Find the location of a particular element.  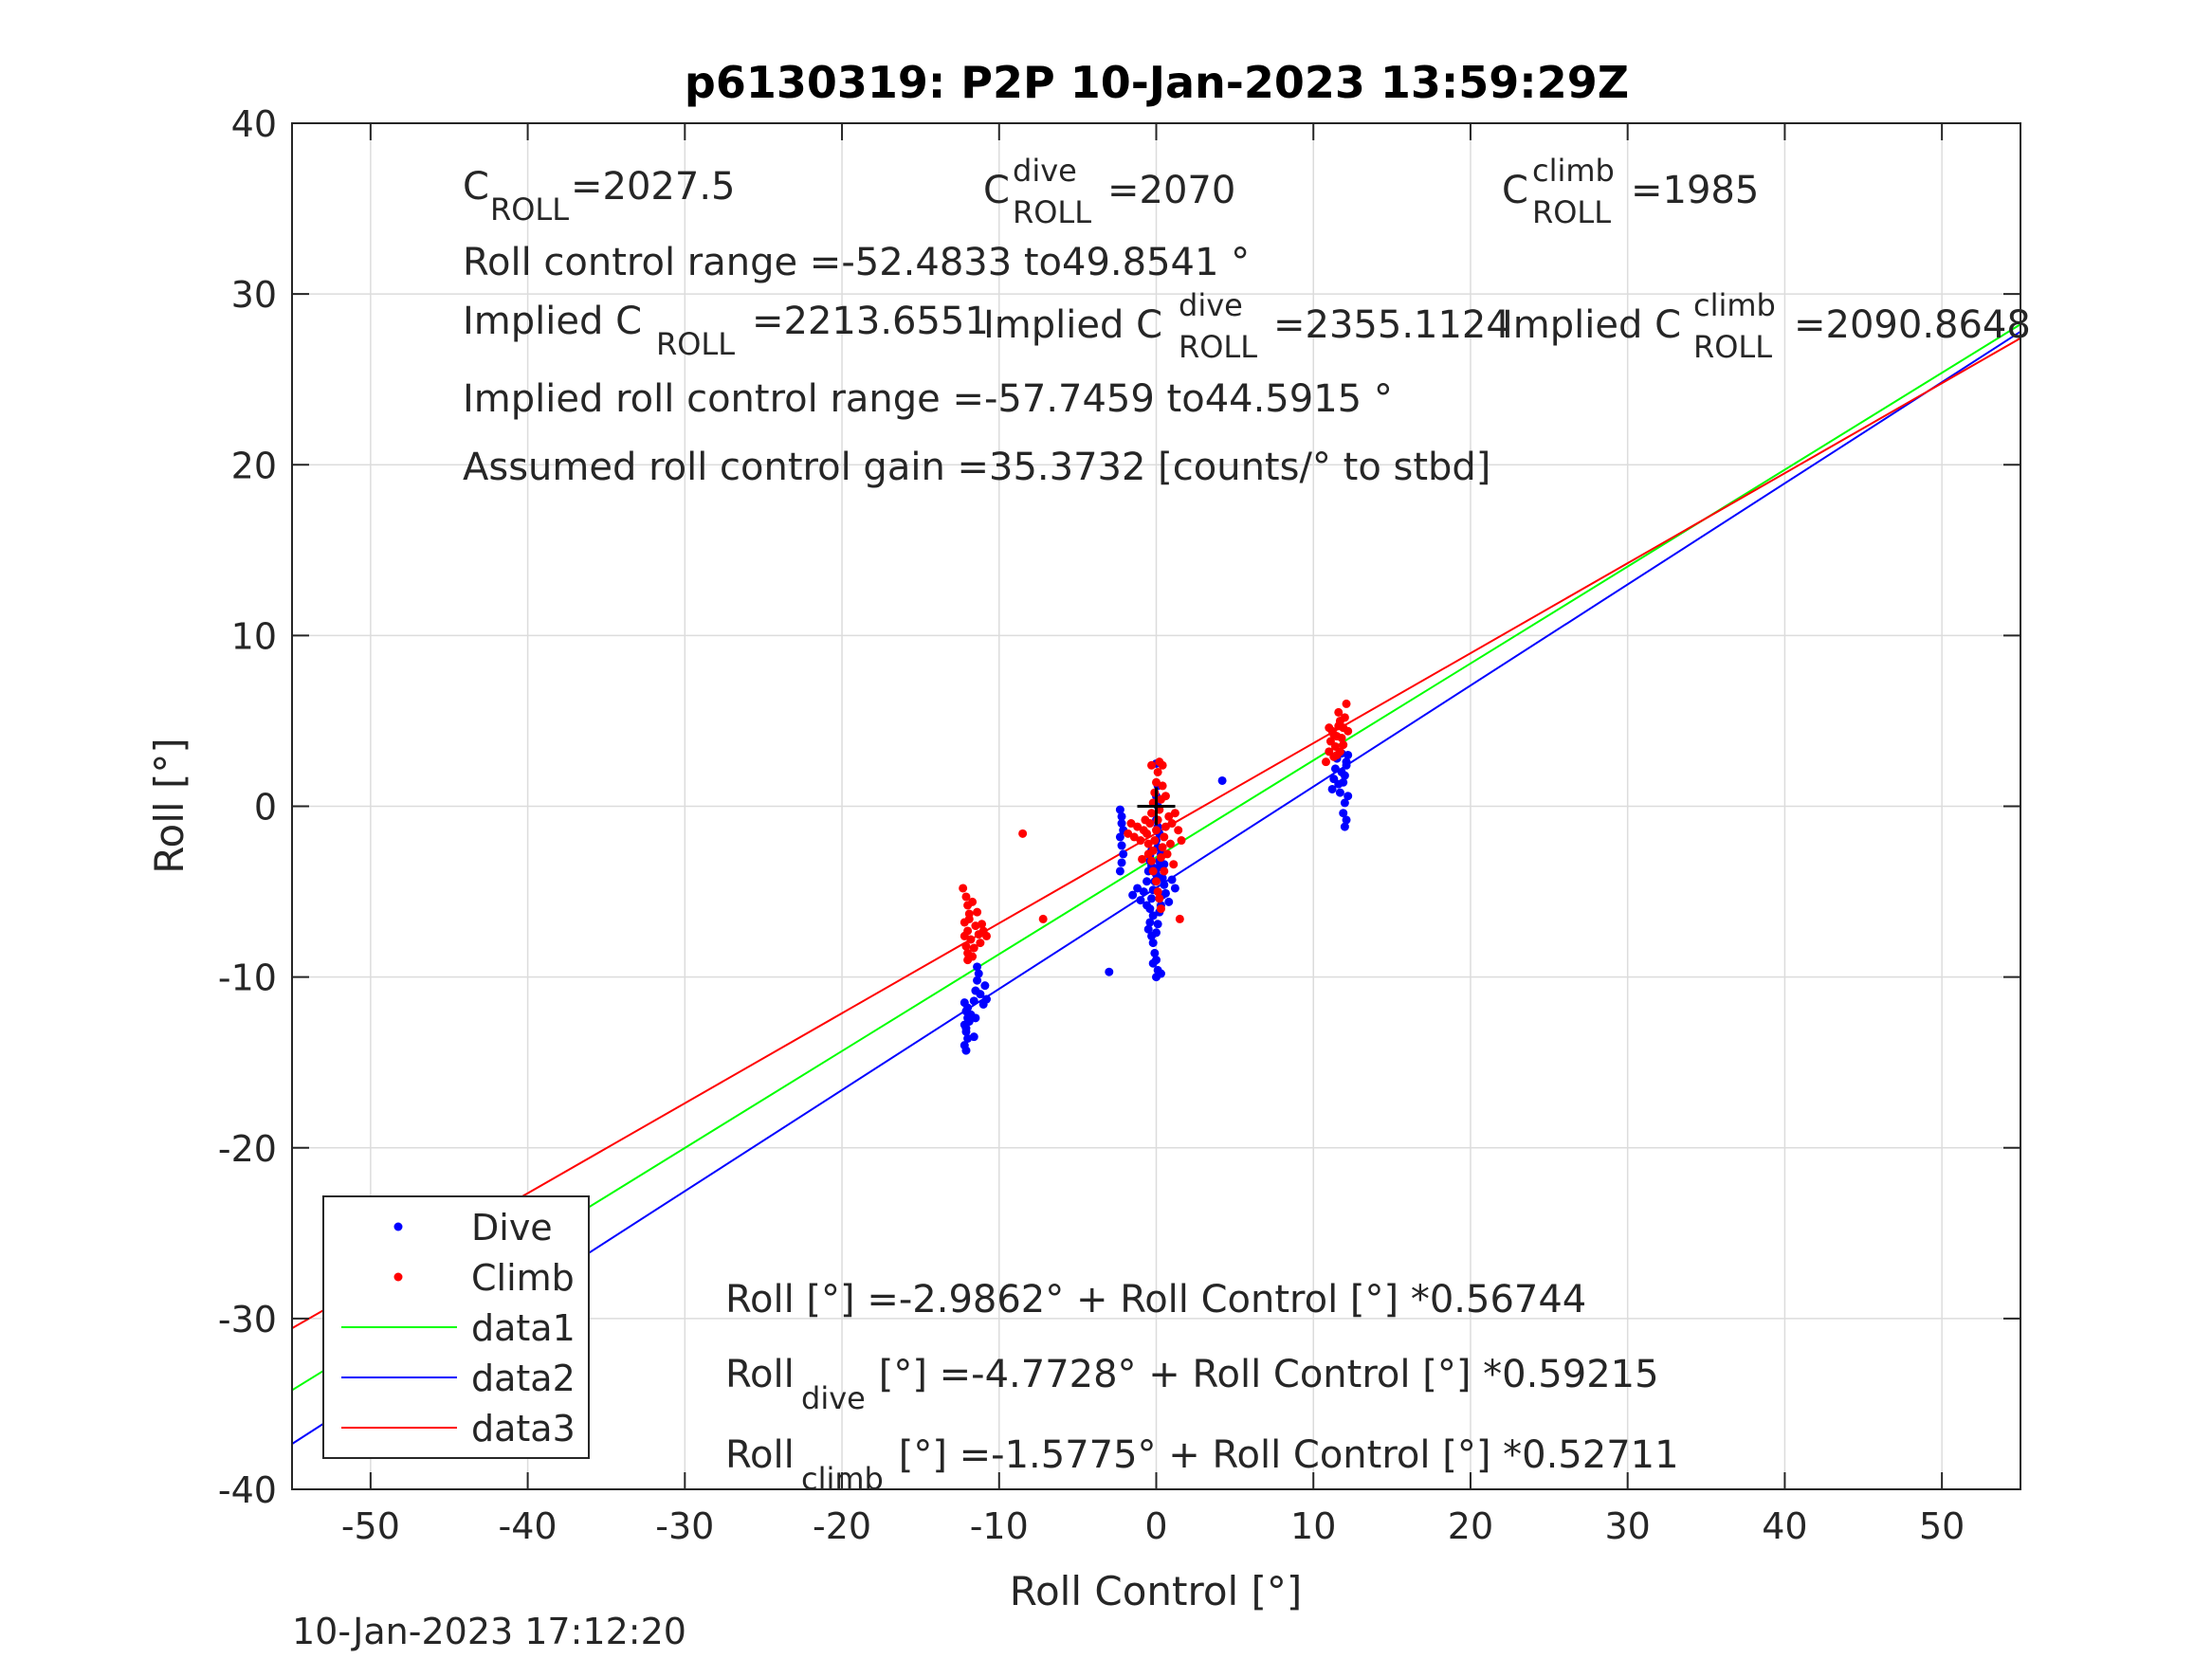

svg-text: dive is located at coordinates (1211, 305).